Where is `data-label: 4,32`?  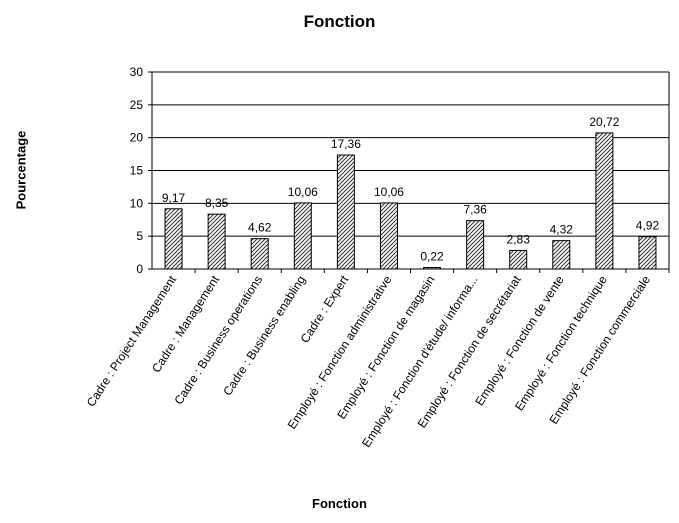
data-label: 4,32 is located at coordinates (562, 230).